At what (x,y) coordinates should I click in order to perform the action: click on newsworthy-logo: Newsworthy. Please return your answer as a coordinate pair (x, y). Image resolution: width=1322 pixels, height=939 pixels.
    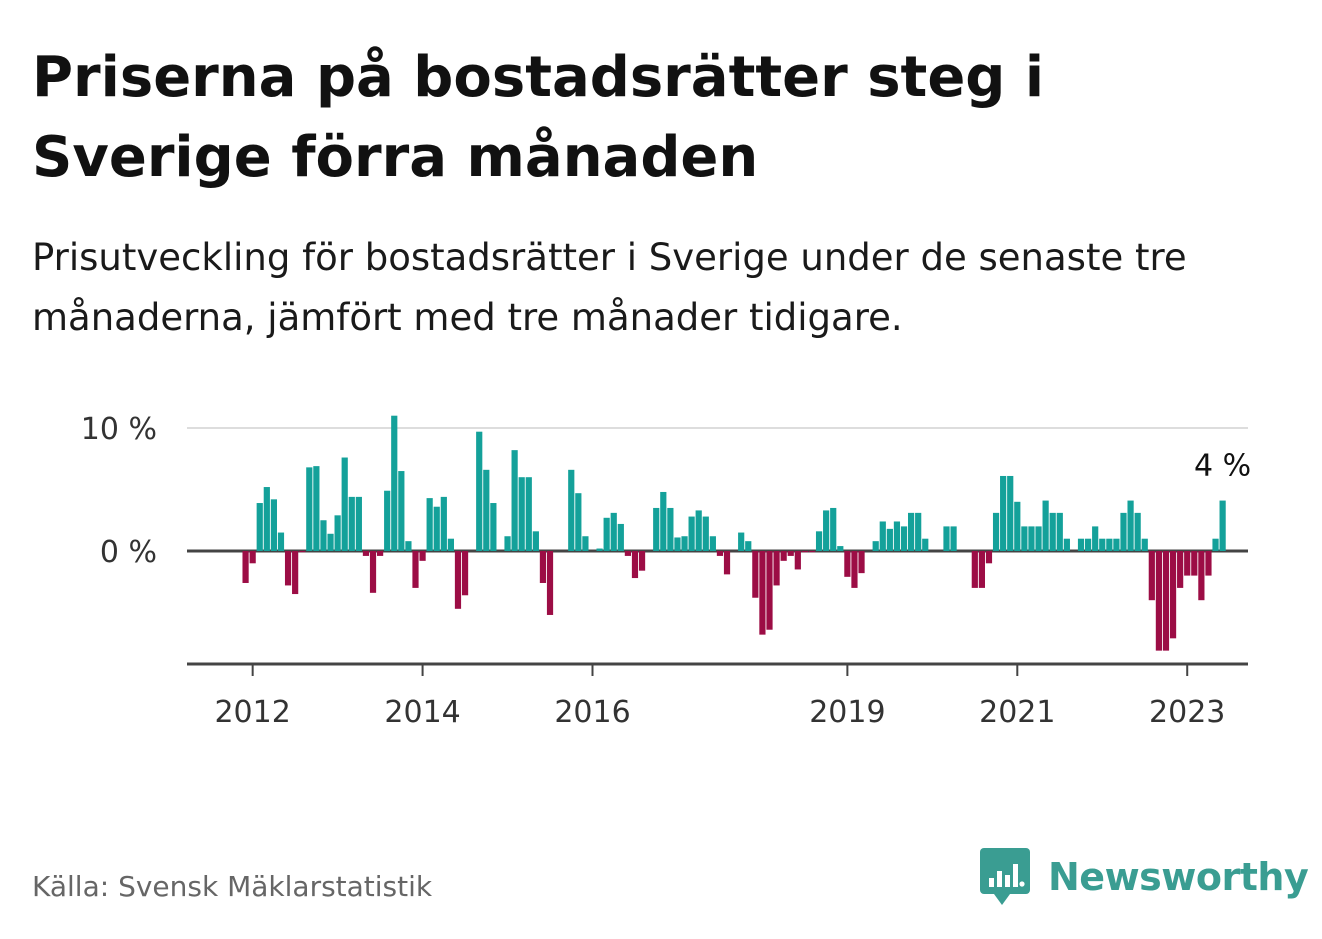
    Looking at the image, I should click on (1144, 877).